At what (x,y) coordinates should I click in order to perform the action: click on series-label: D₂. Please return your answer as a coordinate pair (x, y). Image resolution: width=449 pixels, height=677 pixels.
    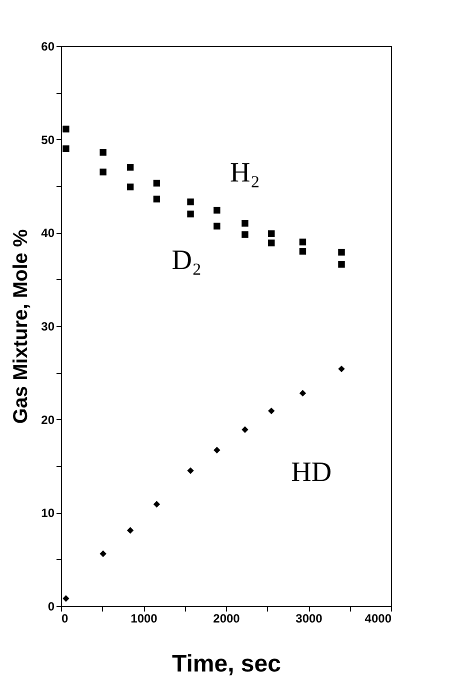
    Looking at the image, I should click on (187, 260).